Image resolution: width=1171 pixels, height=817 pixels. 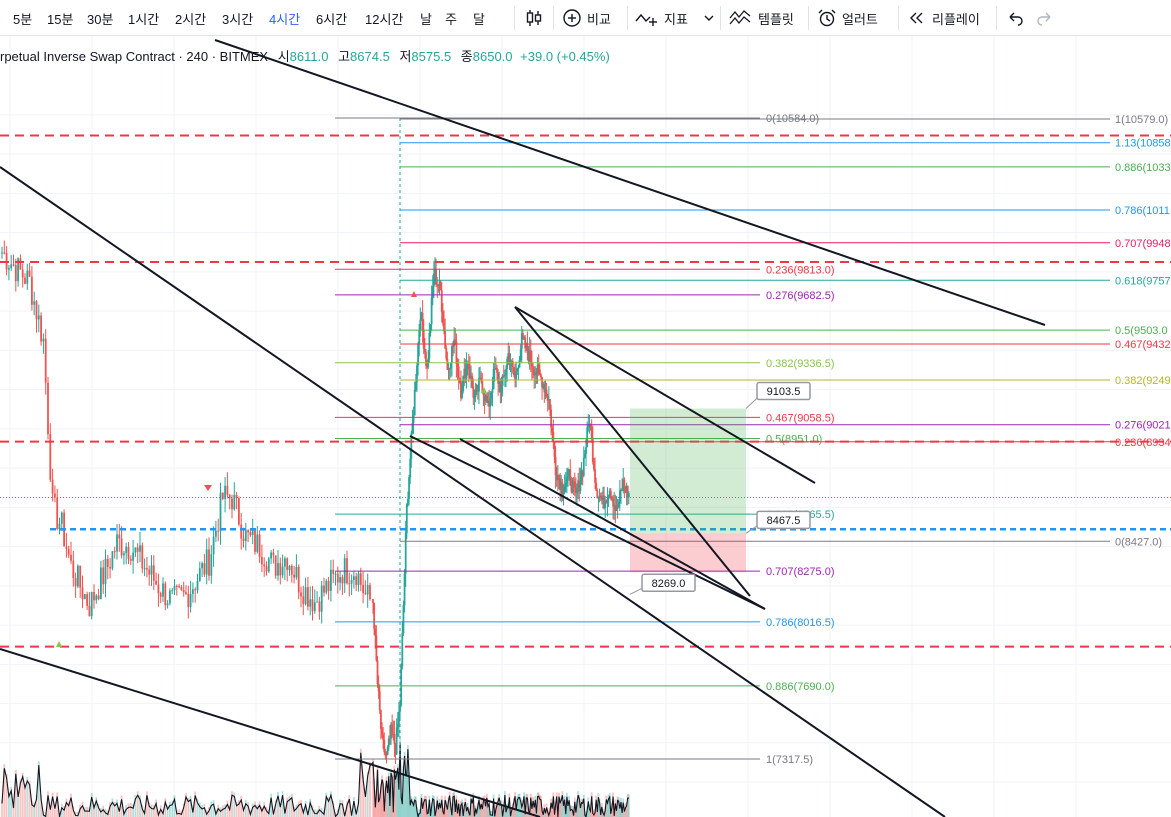 I want to click on replay-button: 리플레이, so click(x=943, y=18).